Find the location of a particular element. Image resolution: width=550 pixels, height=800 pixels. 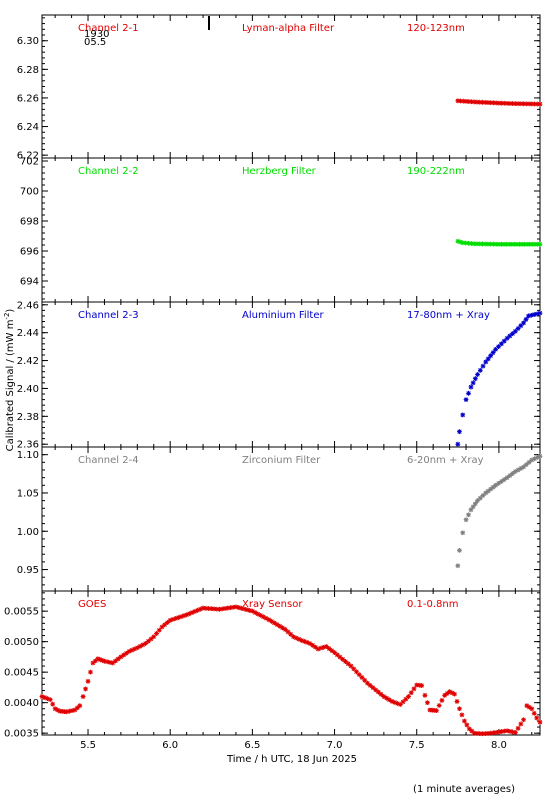

y-tick-label: 694 is located at coordinates (29, 282).